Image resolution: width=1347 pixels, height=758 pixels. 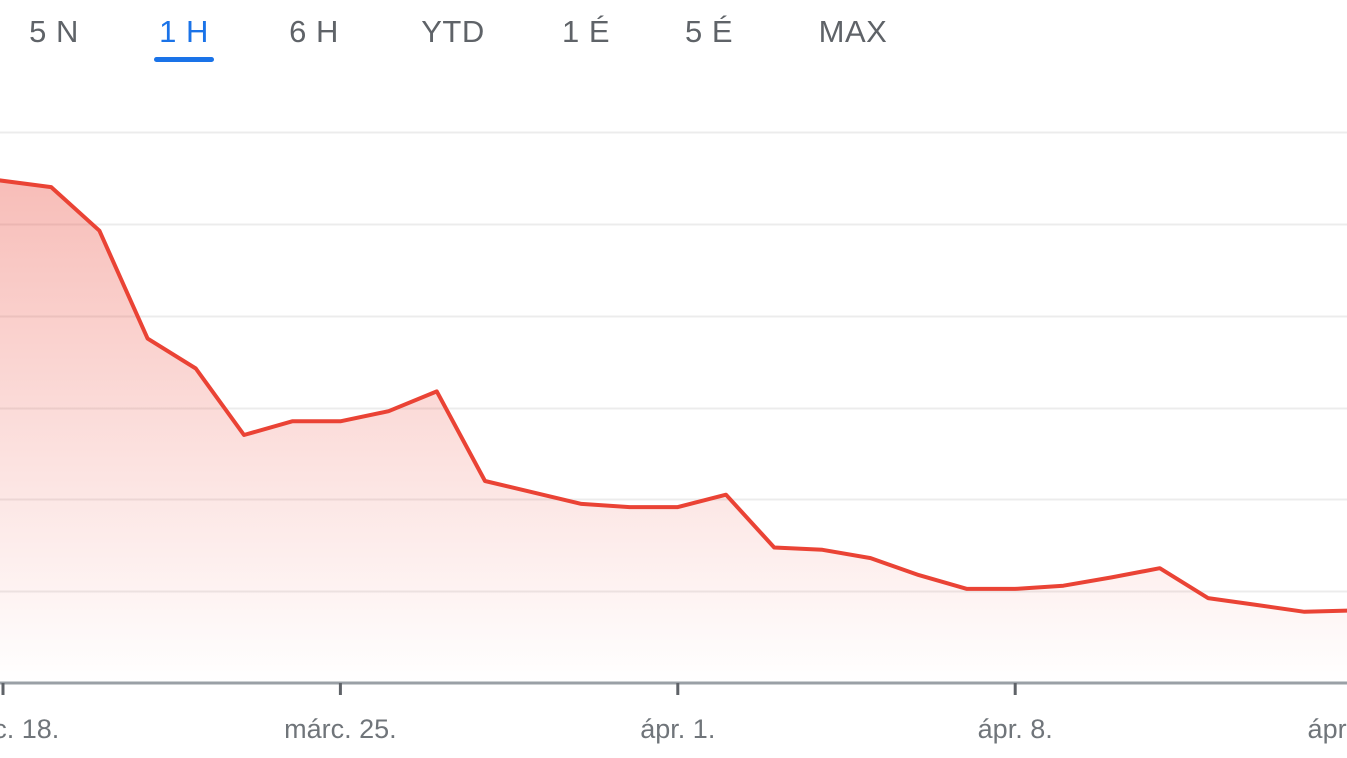 What do you see at coordinates (453, 31) in the screenshot?
I see `tab-ytd: YTD` at bounding box center [453, 31].